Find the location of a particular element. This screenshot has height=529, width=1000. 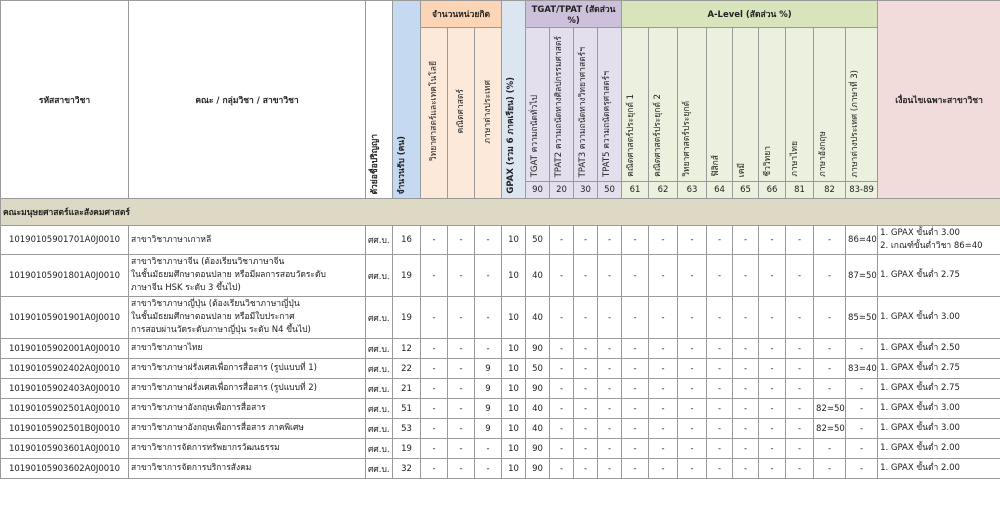

name-line: สาขาวิชาภาษาเกาหลี is located at coordinates (247, 240).